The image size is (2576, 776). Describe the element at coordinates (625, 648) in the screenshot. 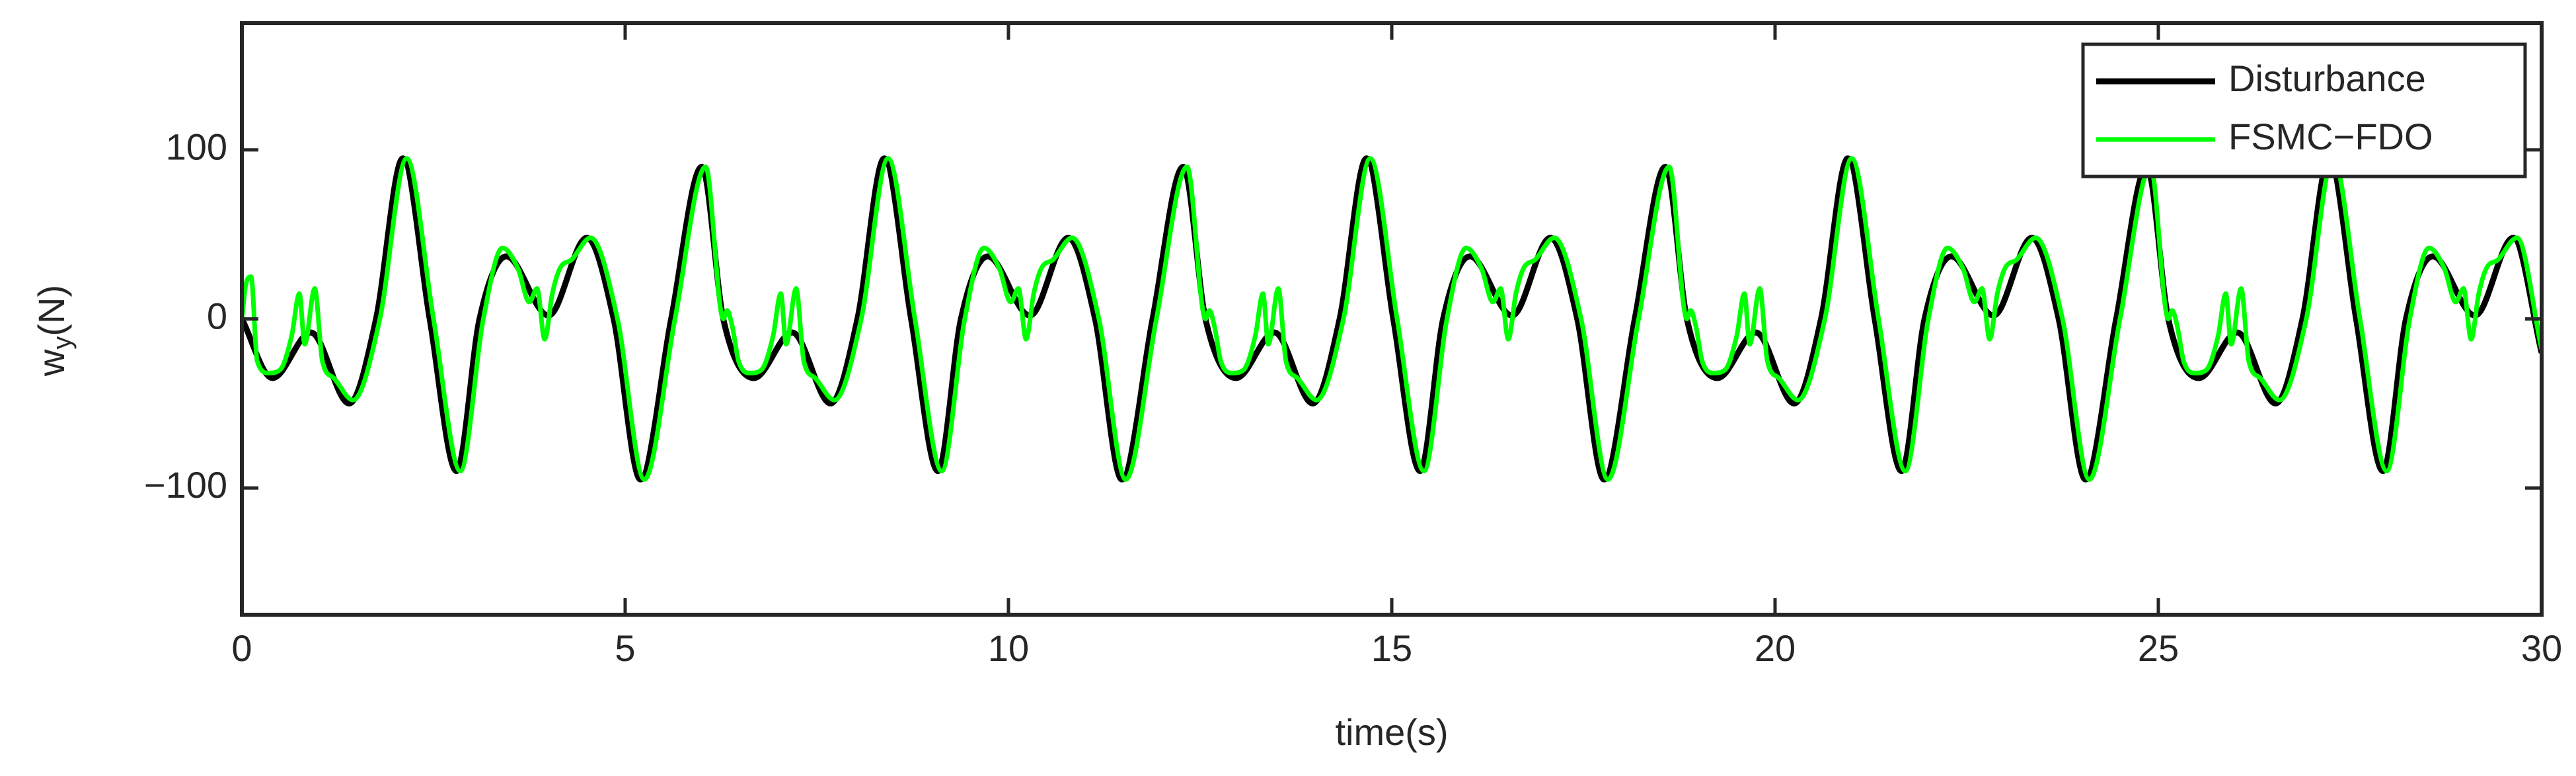

I see `x-tick-label: 5` at that location.